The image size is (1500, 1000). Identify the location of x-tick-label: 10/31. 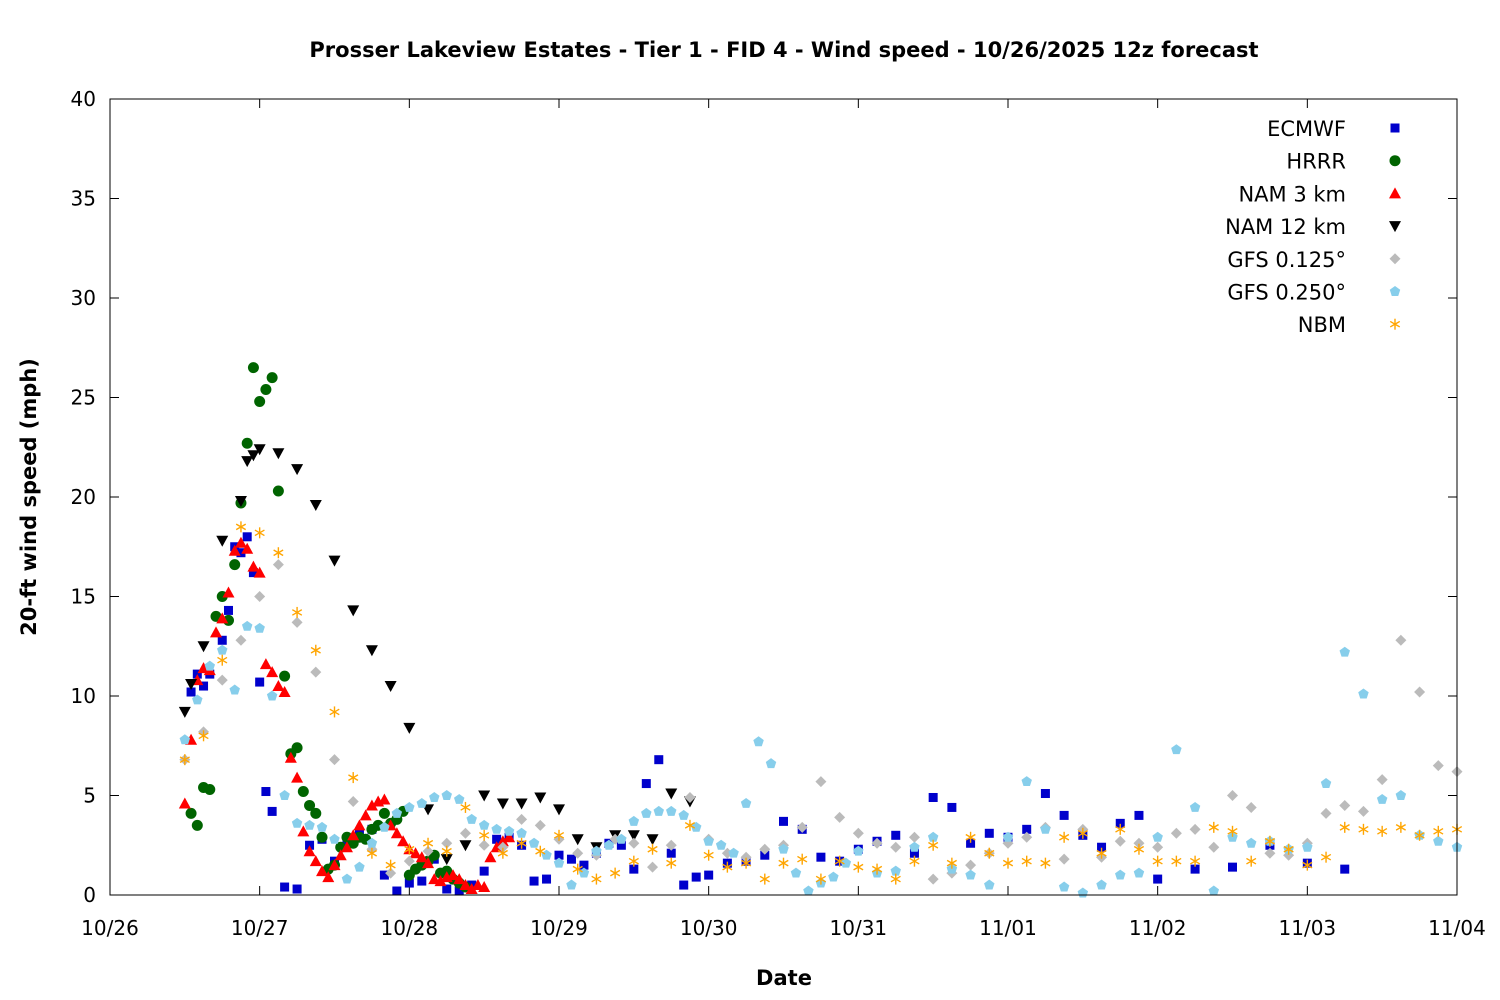
(859, 928).